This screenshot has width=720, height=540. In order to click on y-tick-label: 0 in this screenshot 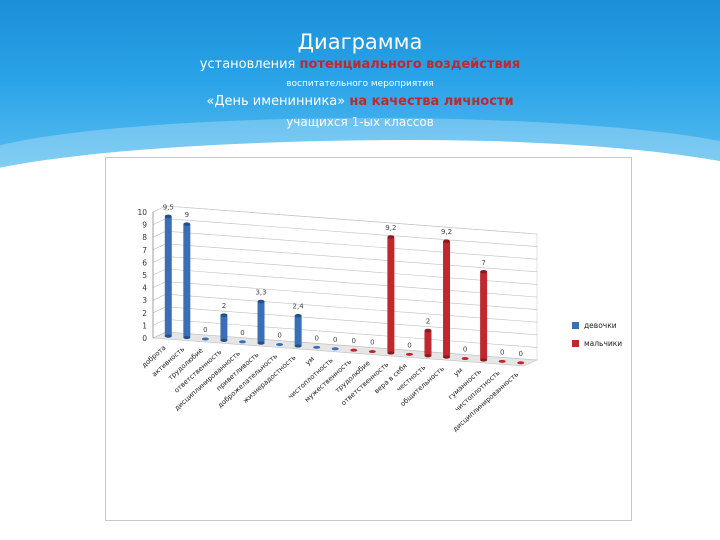, I will do `click(144, 338)`.